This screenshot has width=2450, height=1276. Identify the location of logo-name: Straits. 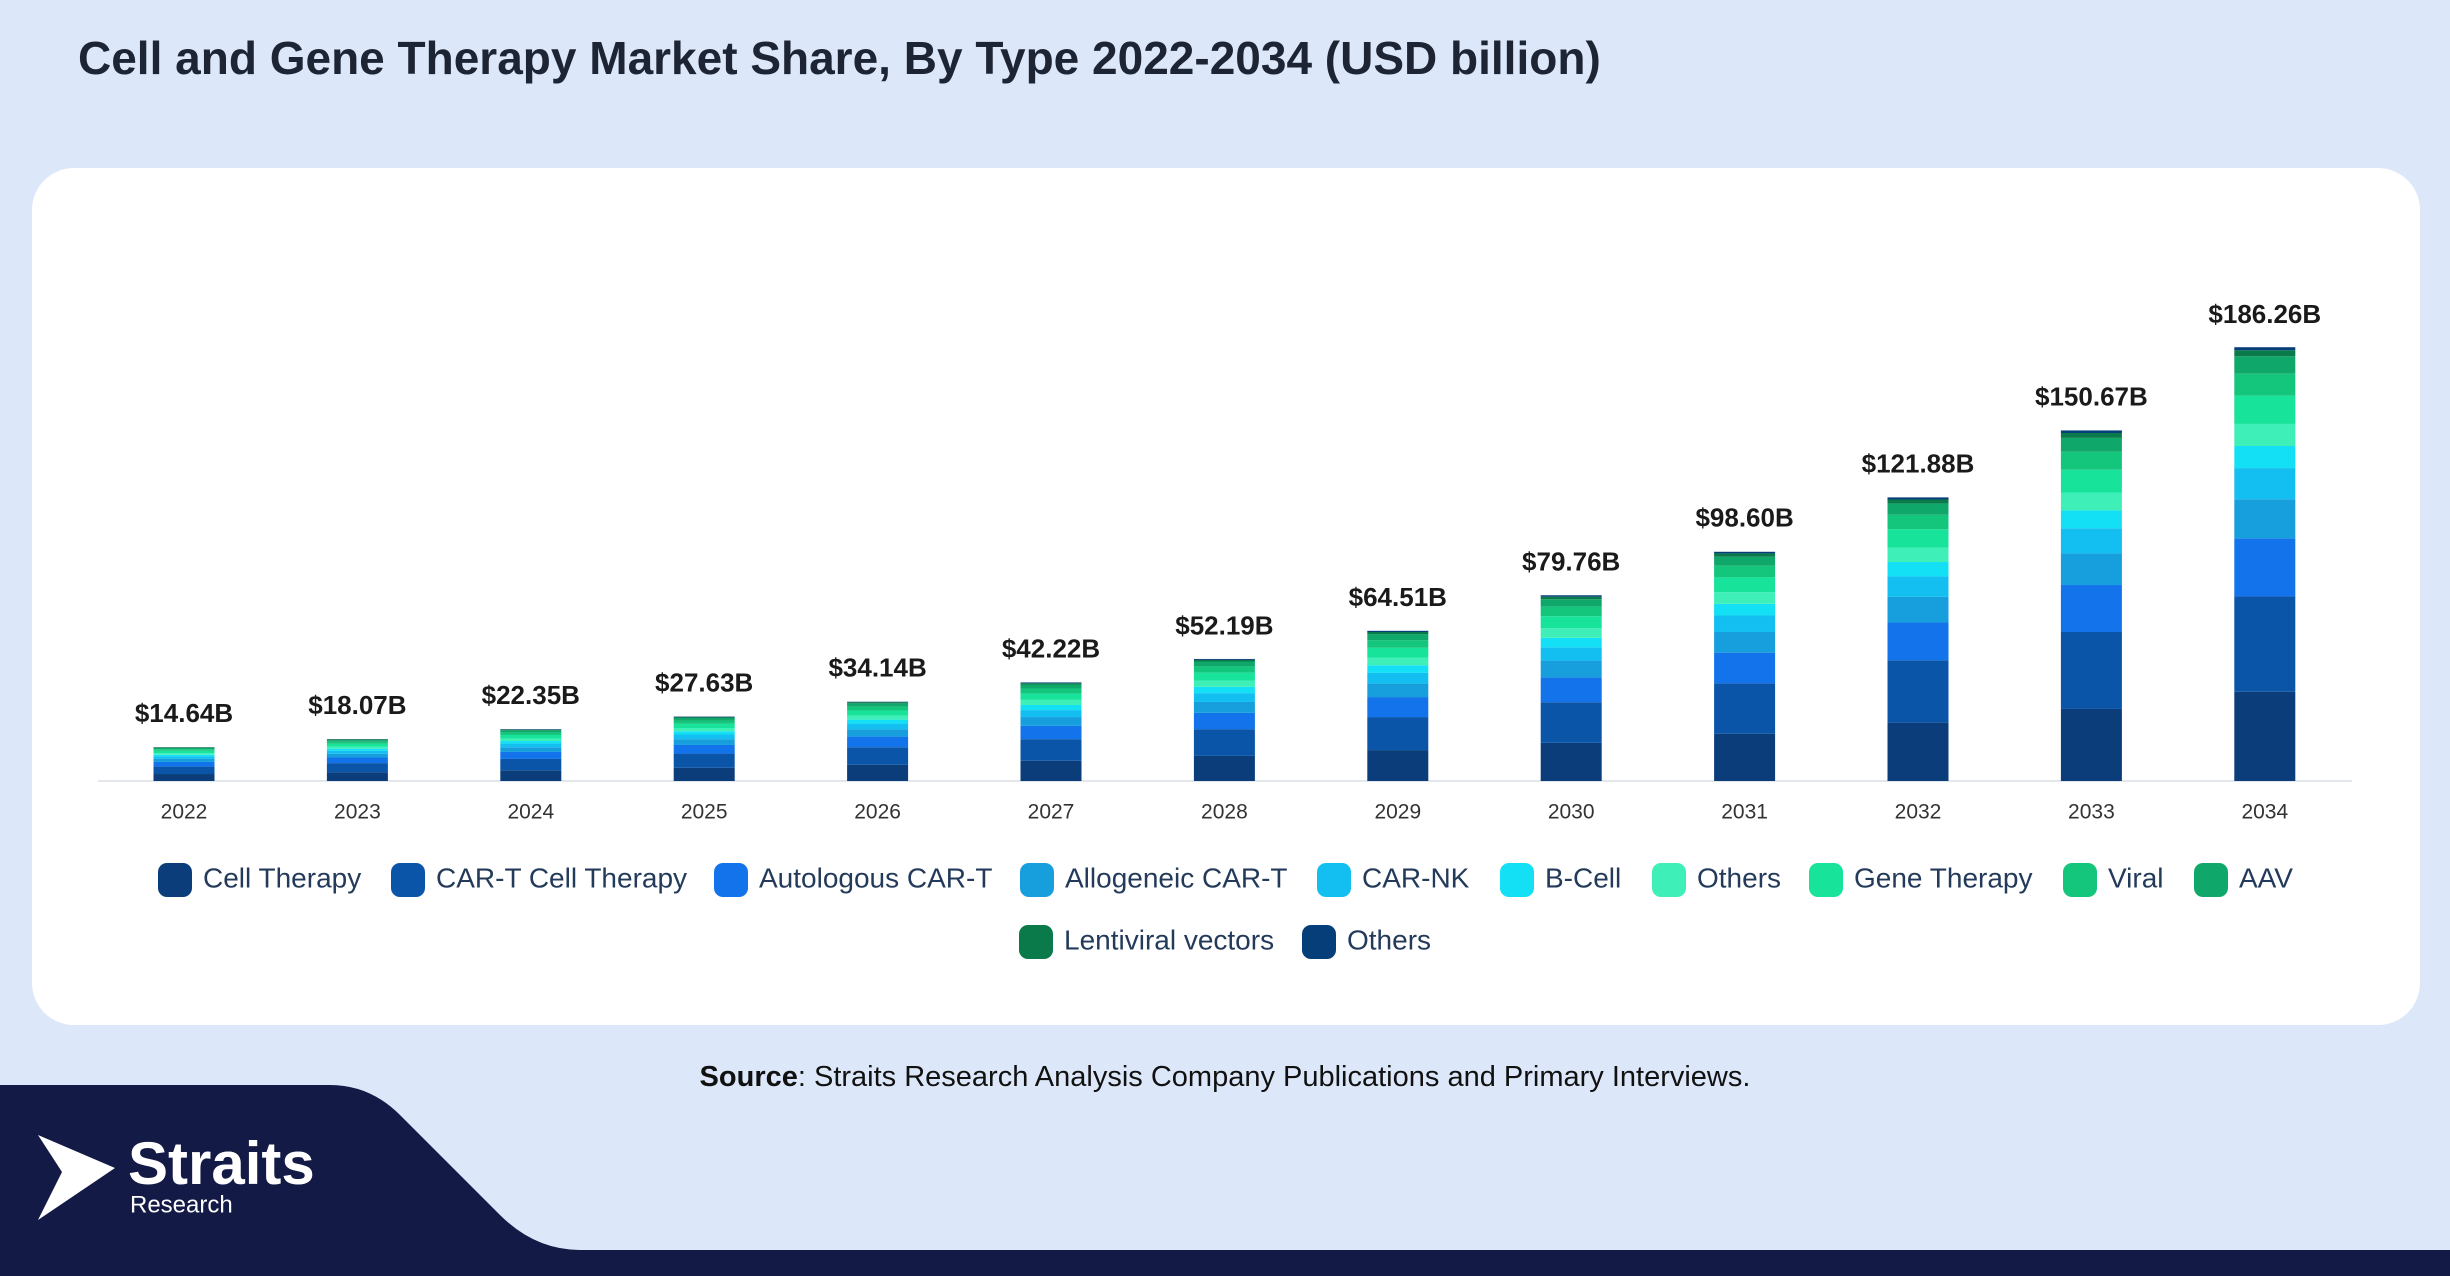
(221, 1163).